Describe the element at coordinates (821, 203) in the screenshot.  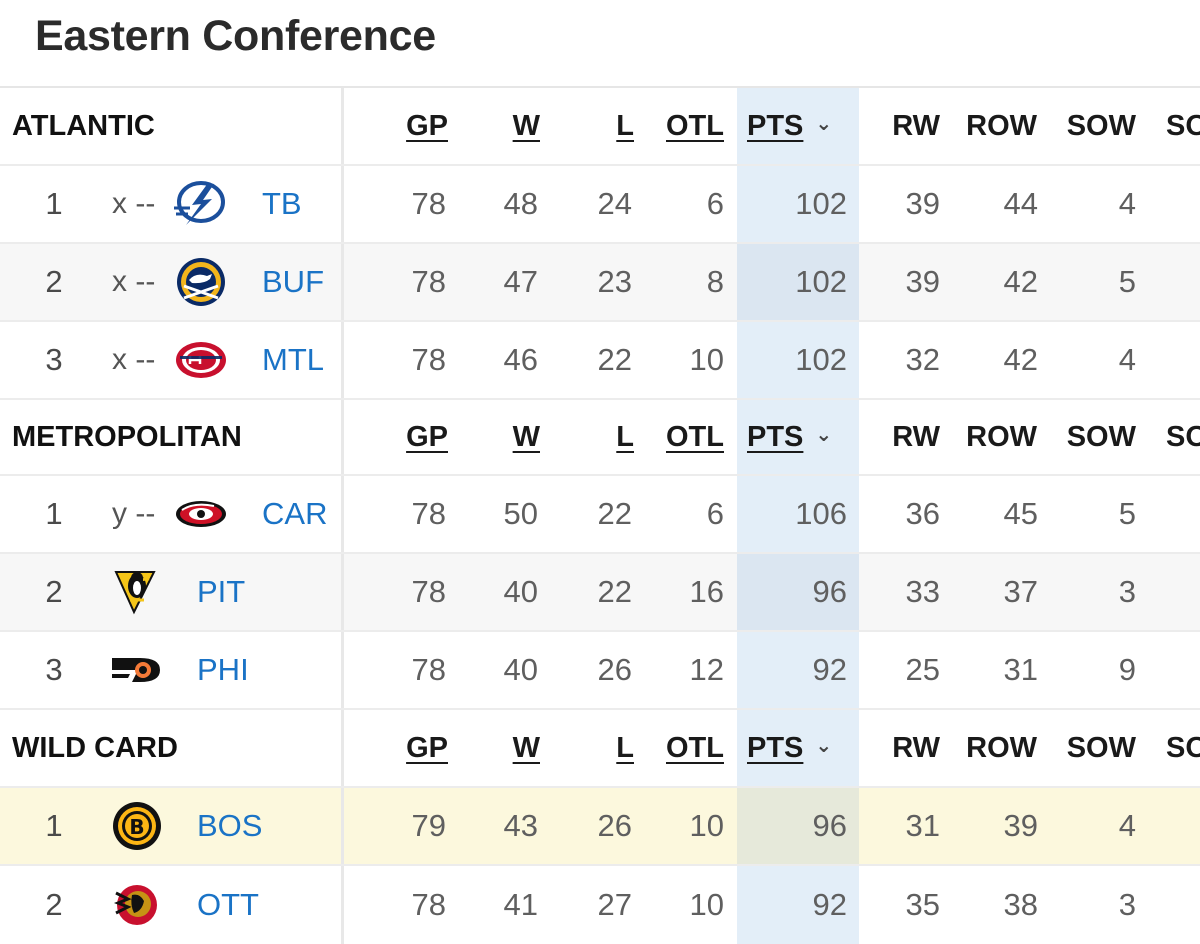
I see `pts-value: 102` at that location.